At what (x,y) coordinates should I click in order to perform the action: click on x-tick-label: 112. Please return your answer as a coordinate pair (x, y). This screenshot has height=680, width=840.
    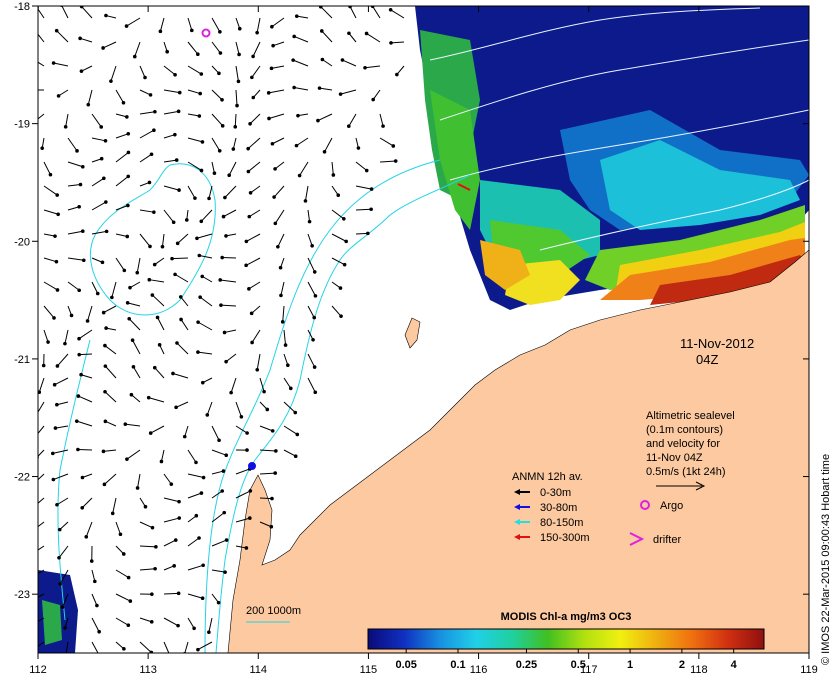
    Looking at the image, I should click on (38, 670).